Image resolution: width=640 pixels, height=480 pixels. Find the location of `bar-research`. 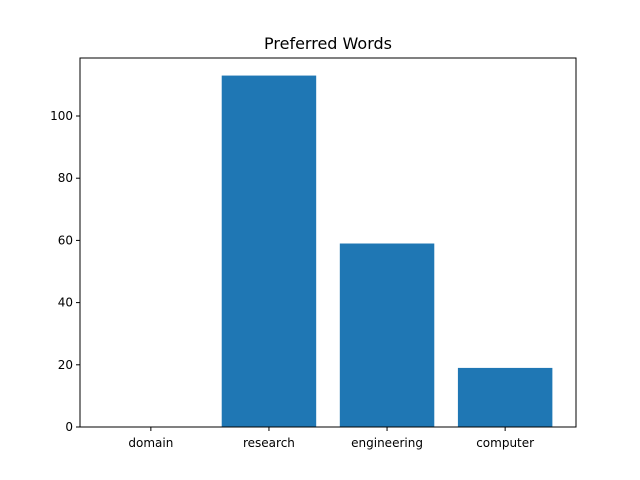

bar-research is located at coordinates (269, 251).